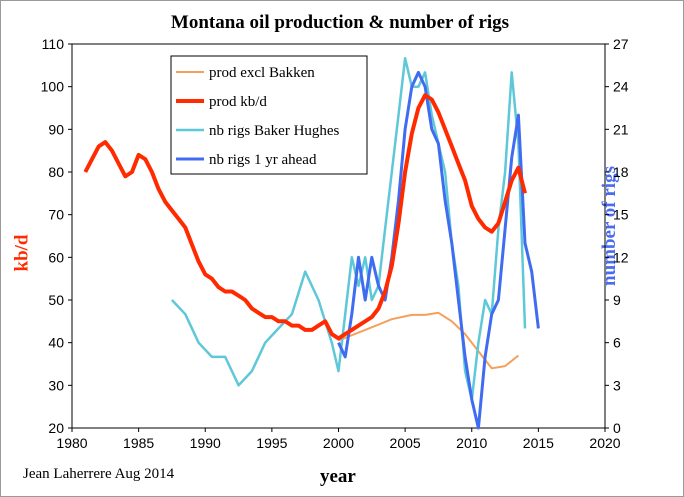 The height and width of the screenshot is (497, 684). What do you see at coordinates (338, 476) in the screenshot?
I see `x-axis-label: year` at bounding box center [338, 476].